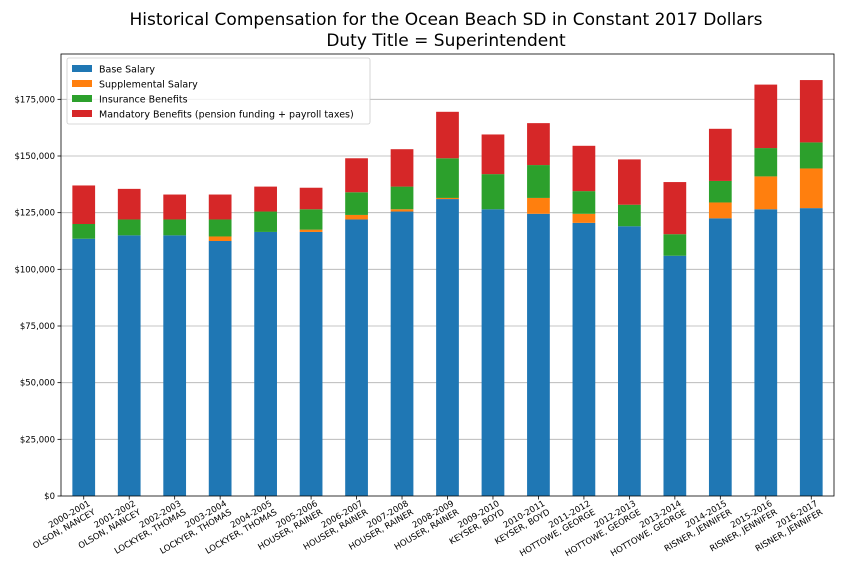  I want to click on chart-subtitle: Duty Title = Superintendent, so click(446, 41).